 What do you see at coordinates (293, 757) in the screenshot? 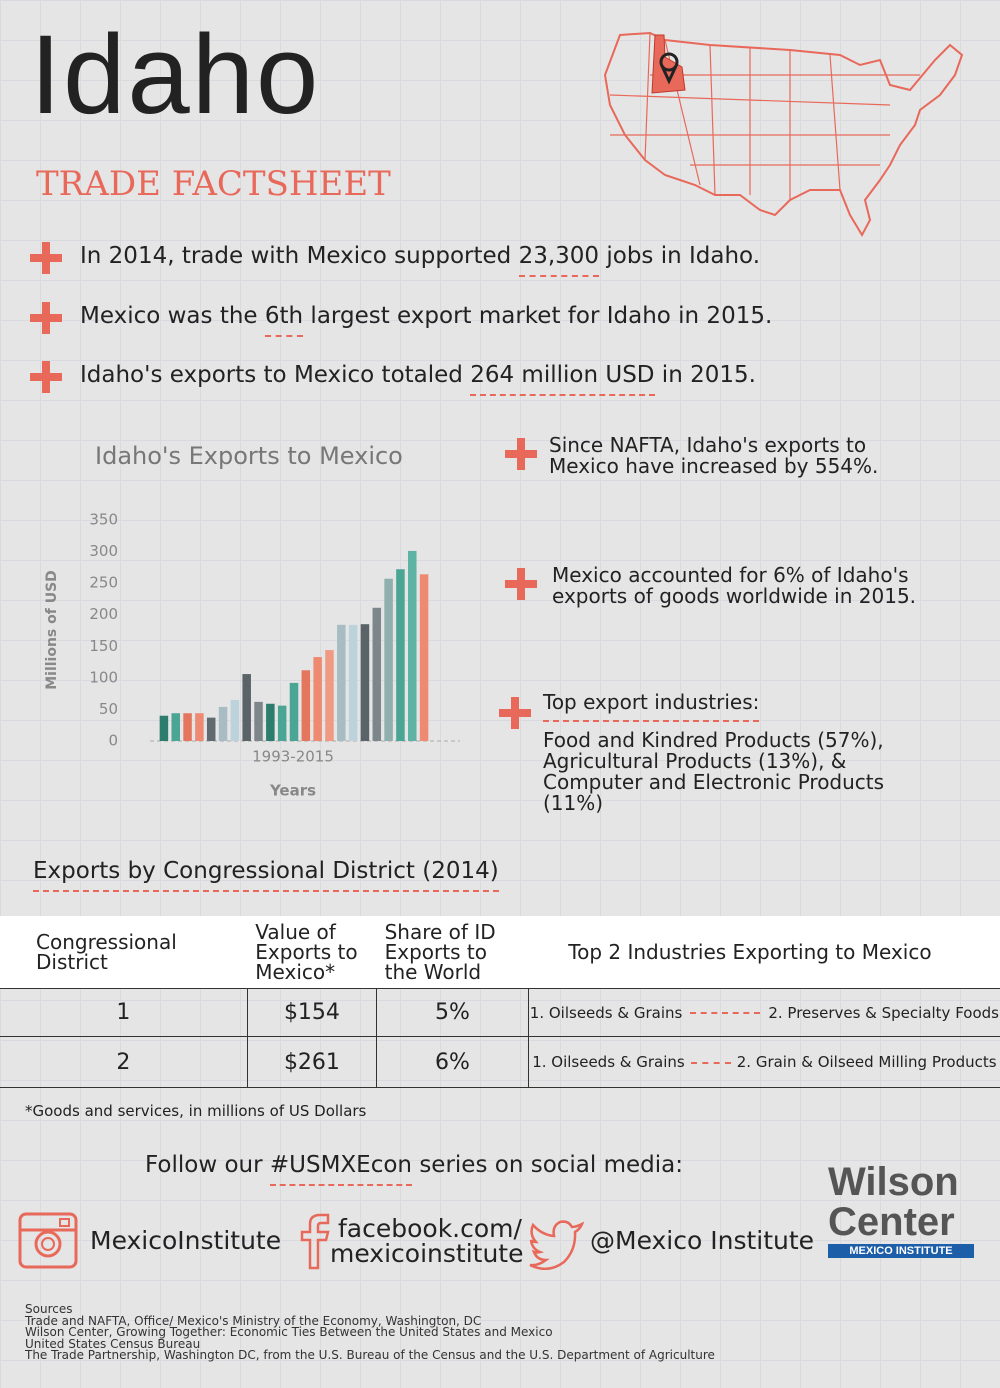
I see `x-range-label: 1993-2015` at bounding box center [293, 757].